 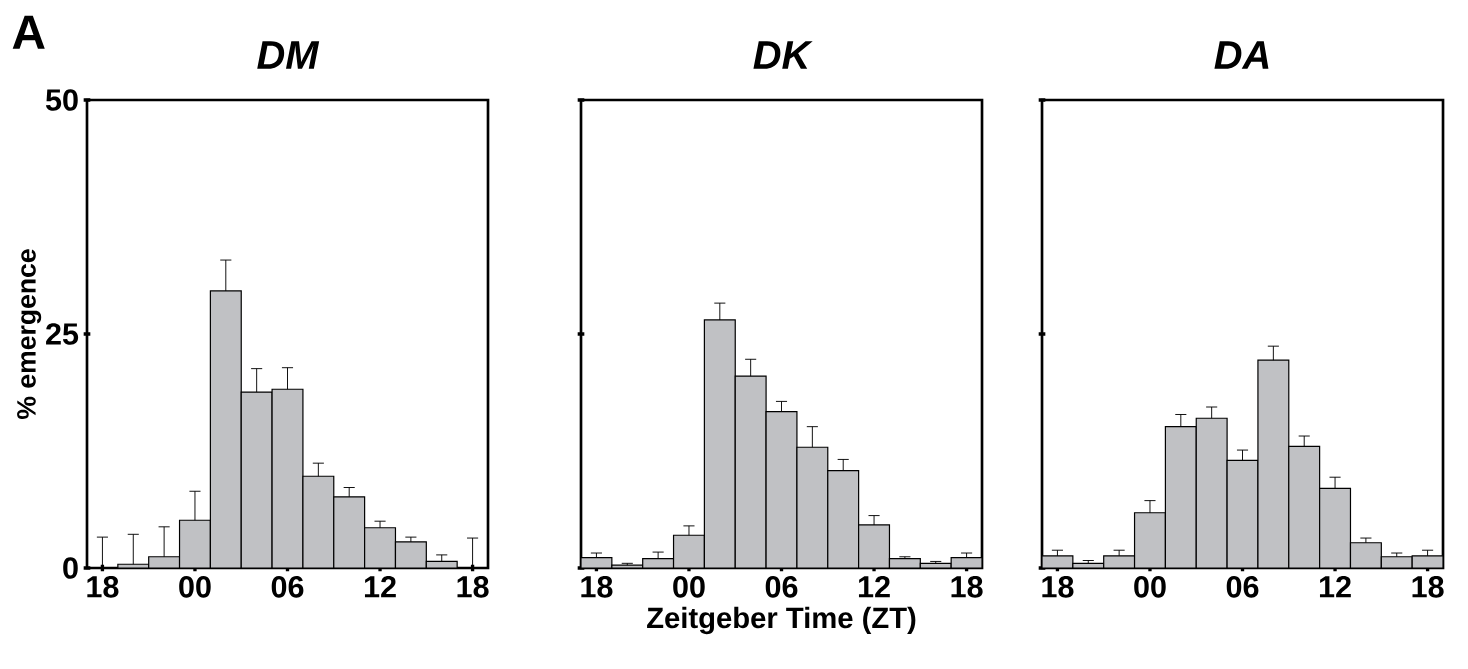 I want to click on chart-title: DM, so click(x=288, y=55).